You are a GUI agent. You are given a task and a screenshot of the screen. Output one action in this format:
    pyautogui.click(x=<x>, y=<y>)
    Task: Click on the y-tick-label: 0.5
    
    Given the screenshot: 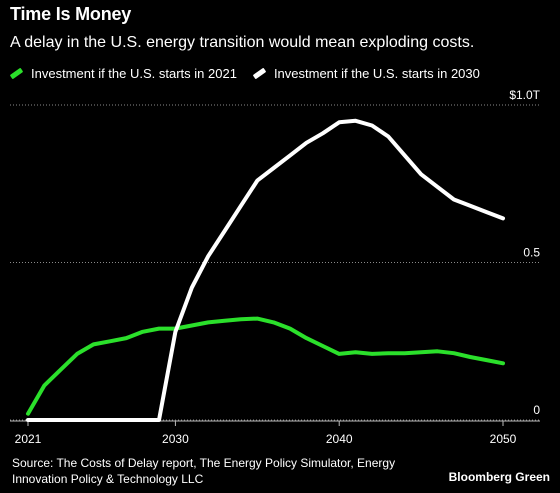 What is the action you would take?
    pyautogui.click(x=531, y=253)
    